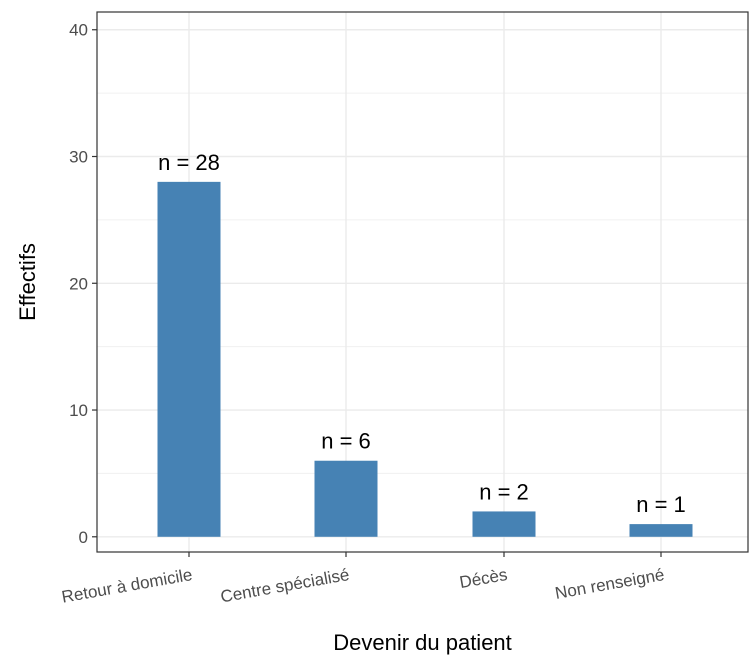 Image resolution: width=750 pixels, height=666 pixels. Describe the element at coordinates (422, 642) in the screenshot. I see `x-axis-title: Devenir du patient` at that location.